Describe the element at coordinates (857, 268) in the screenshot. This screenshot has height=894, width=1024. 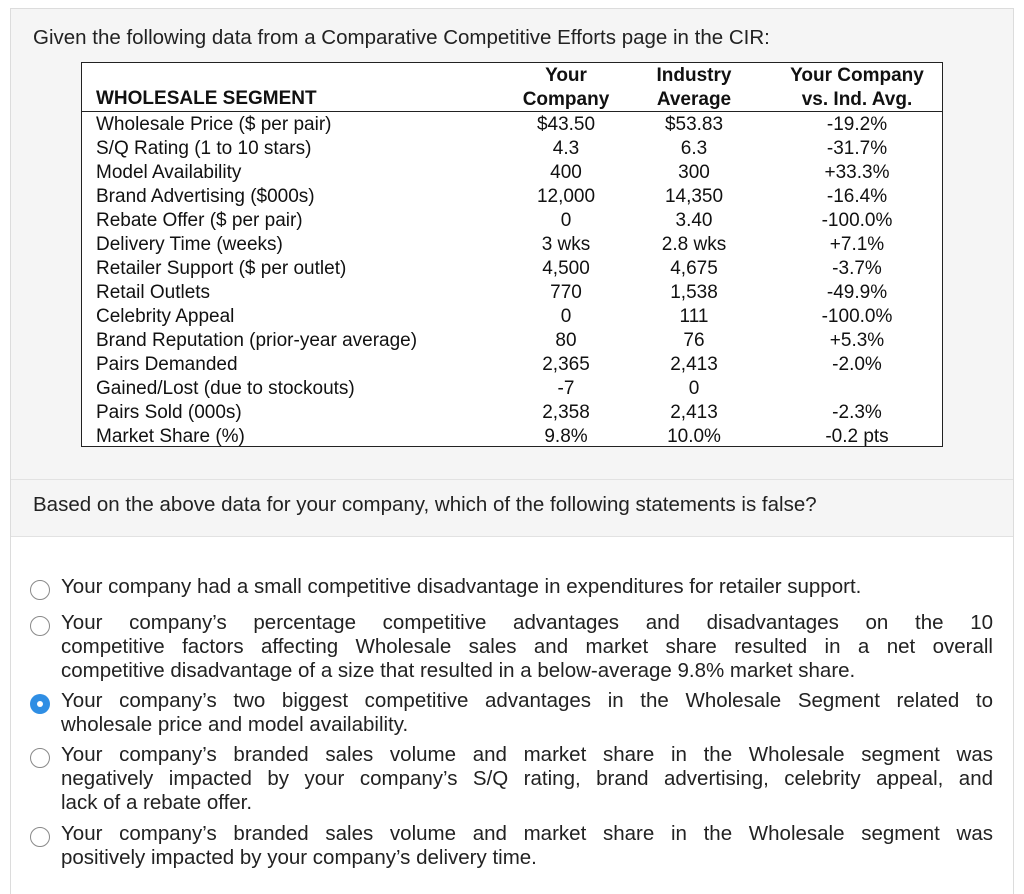
I see `vs-avg-value: -3.7%` at that location.